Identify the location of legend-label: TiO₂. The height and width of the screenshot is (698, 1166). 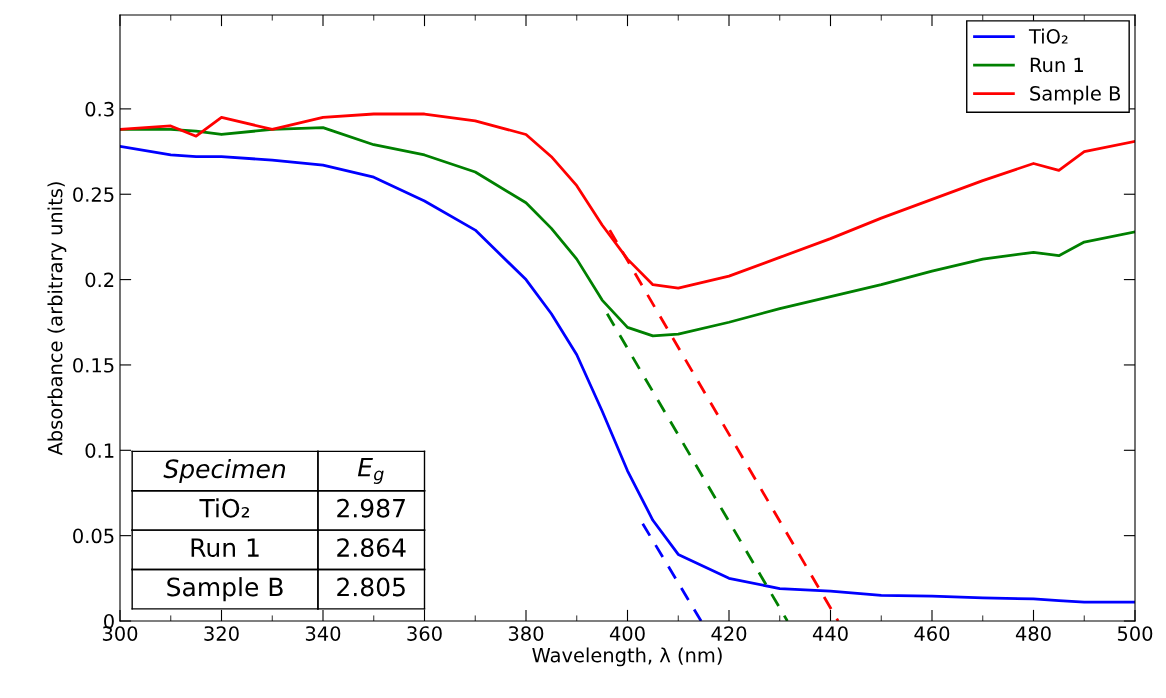
(1048, 36).